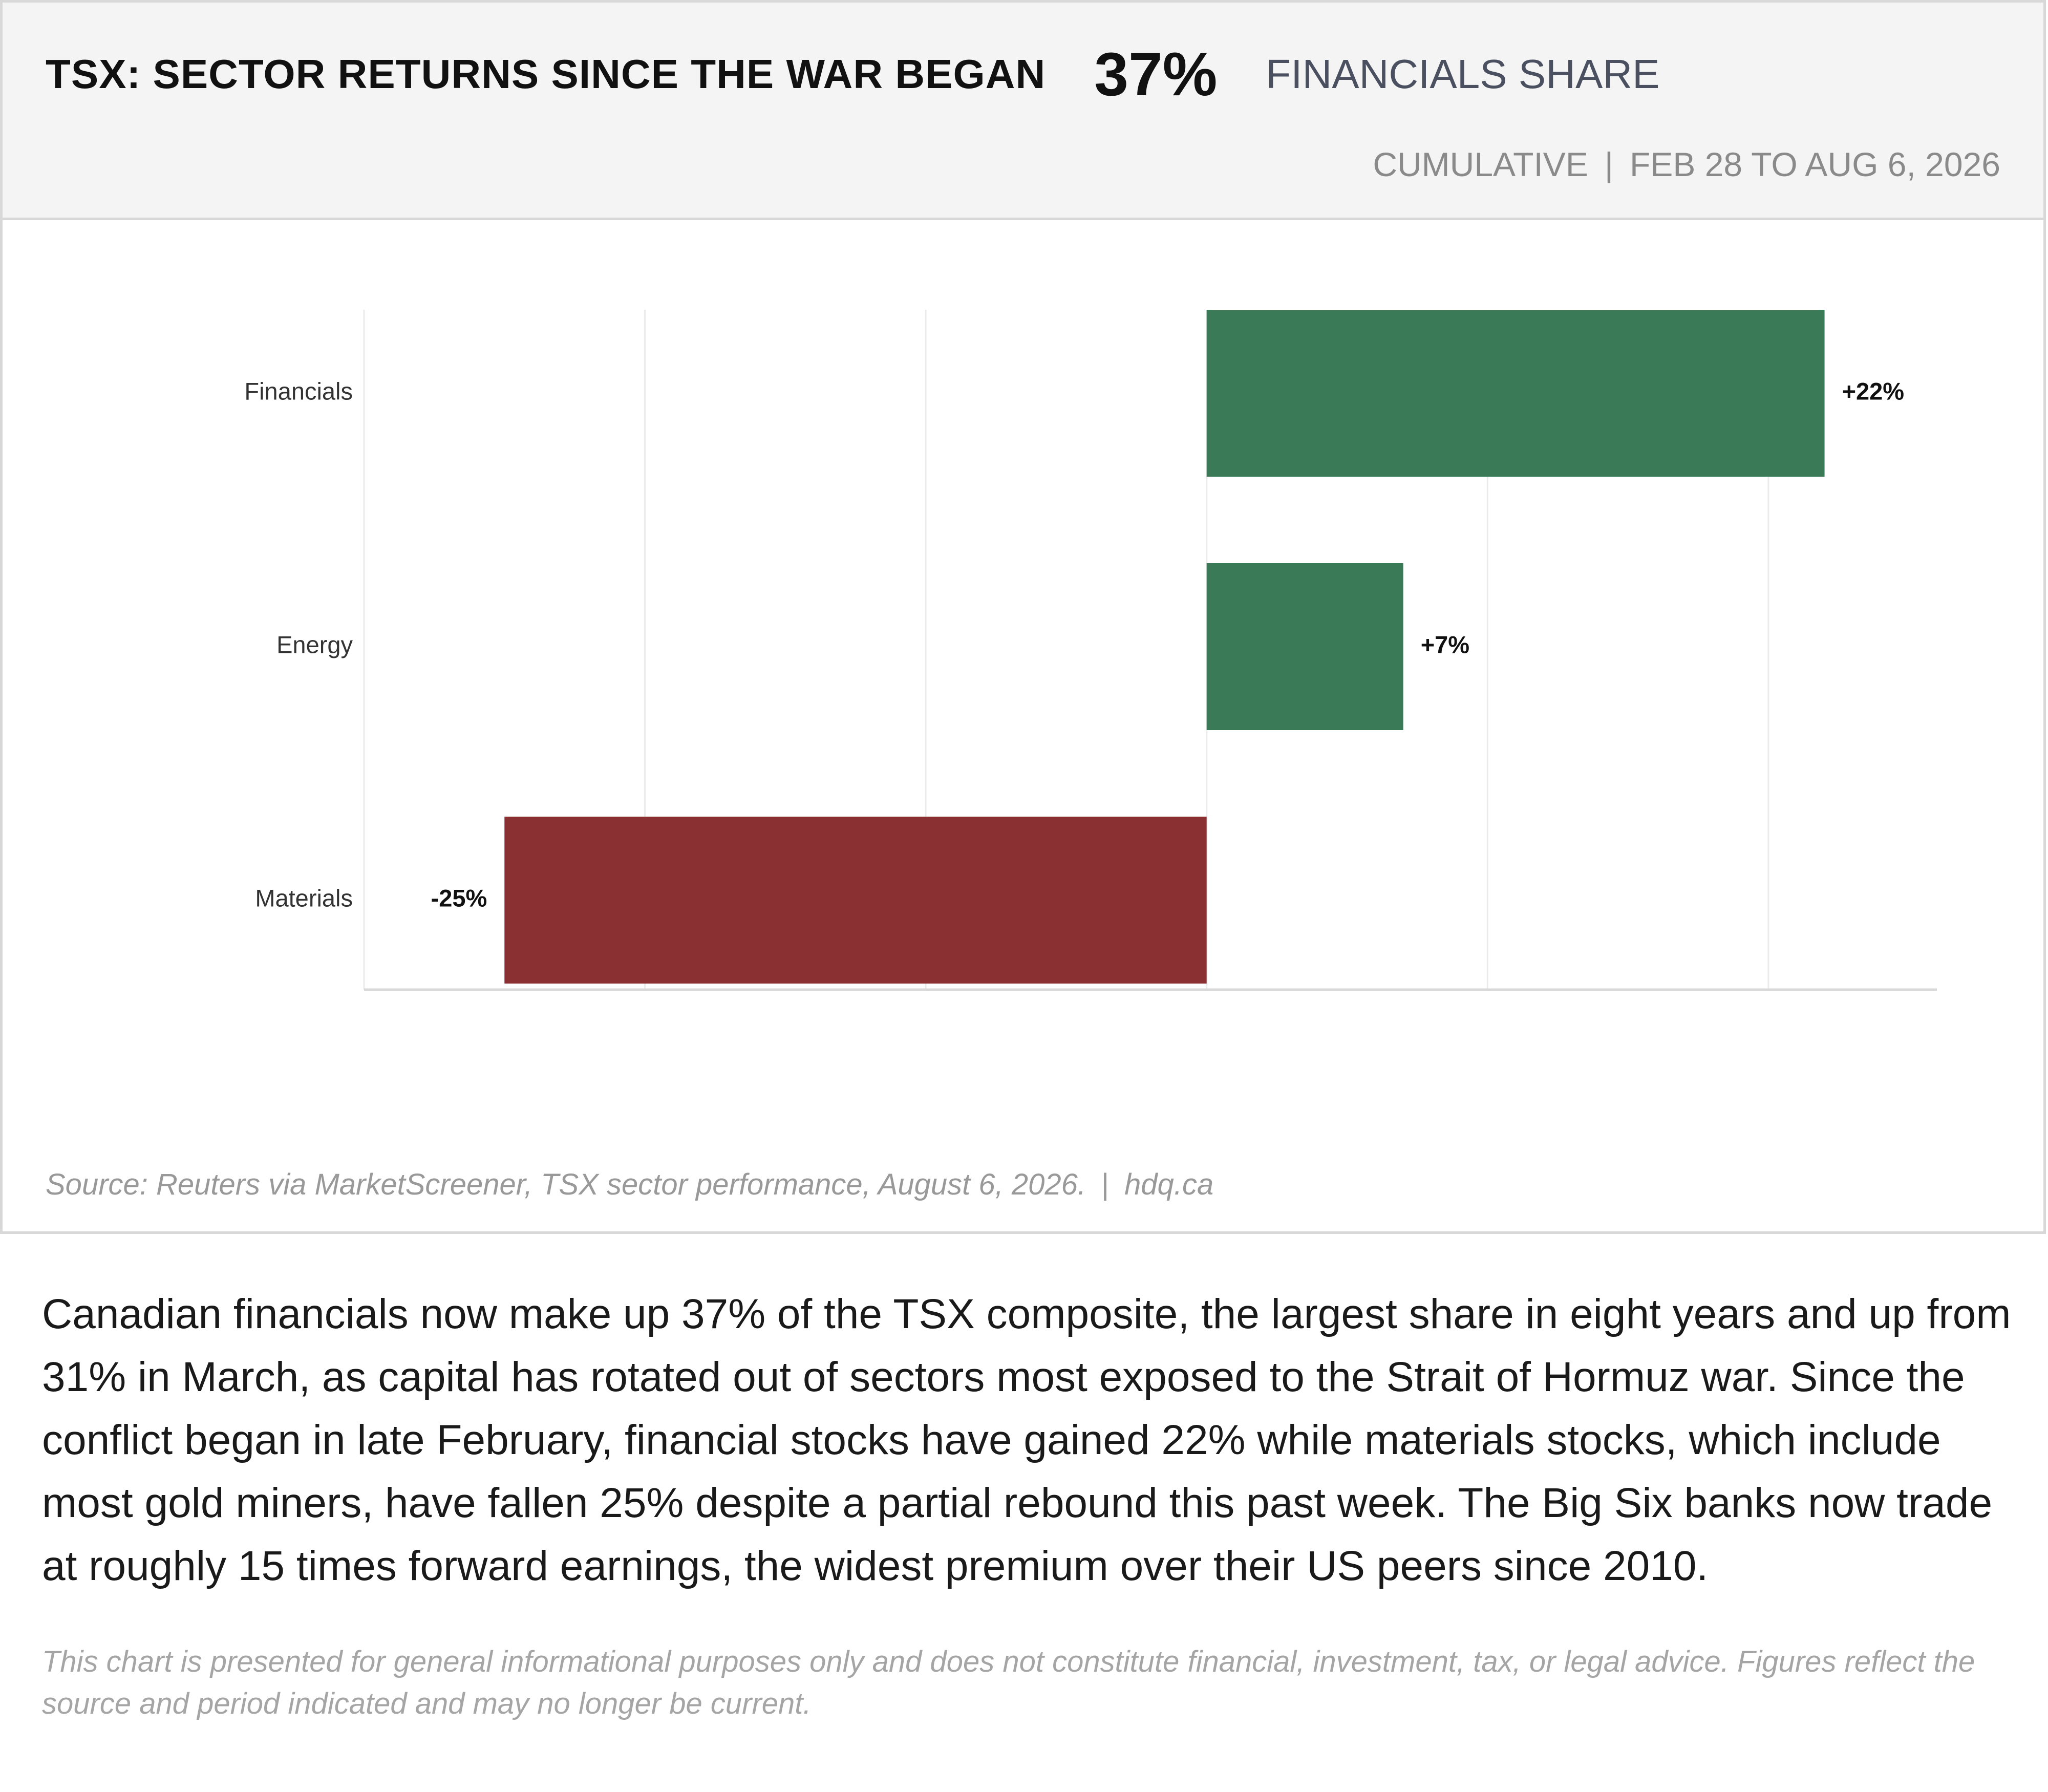 This screenshot has height=1792, width=2048. Describe the element at coordinates (1873, 390) in the screenshot. I see `value-label: +22%` at that location.